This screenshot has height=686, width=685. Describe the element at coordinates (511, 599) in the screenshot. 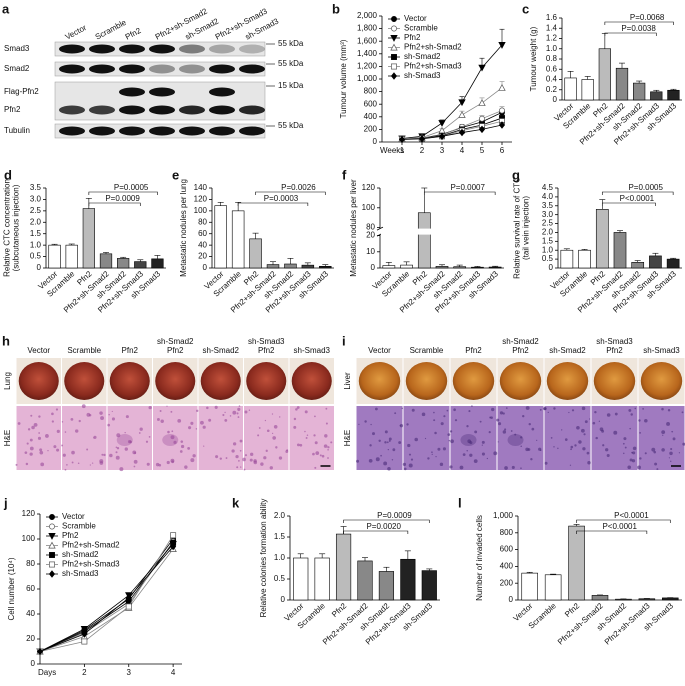

I see `y-tick-label: 0` at that location.